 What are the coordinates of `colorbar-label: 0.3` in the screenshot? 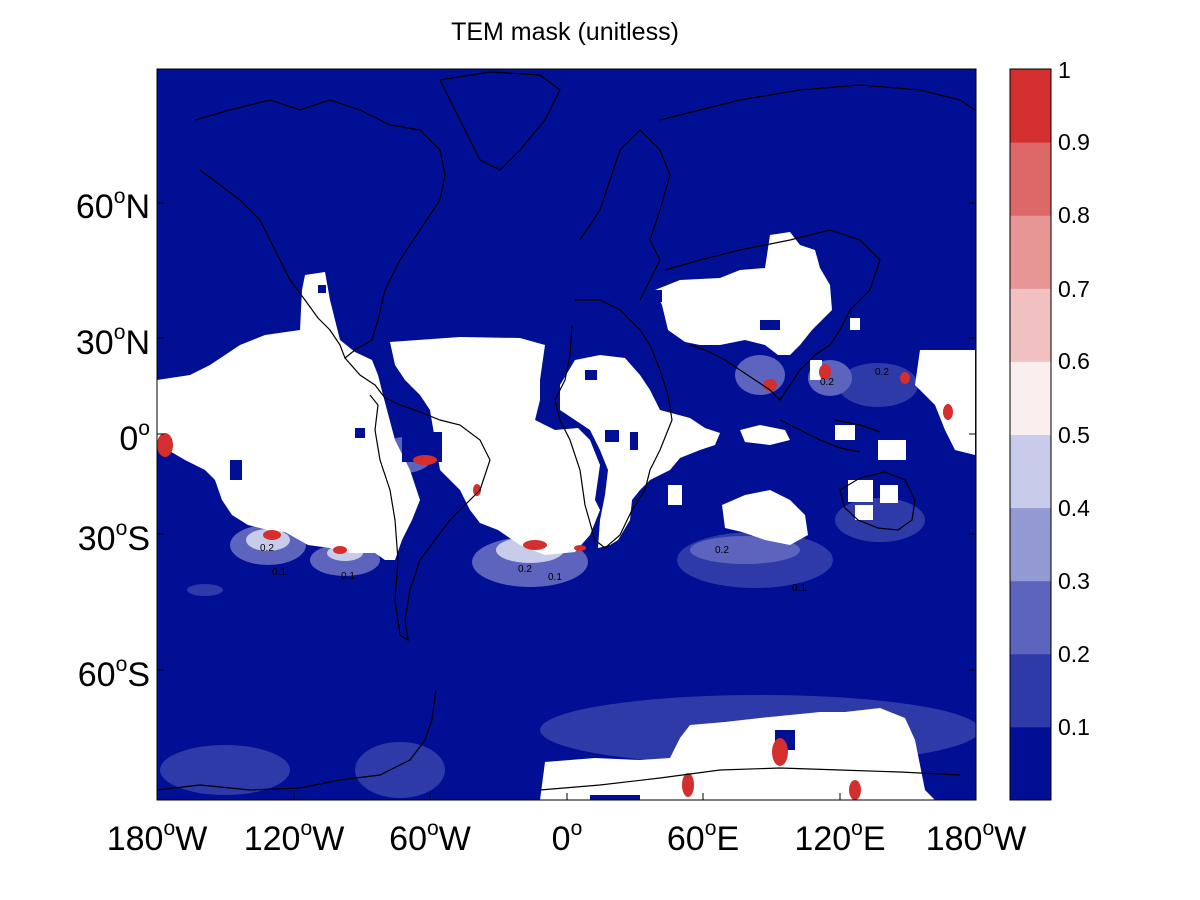 It's located at (1074, 581).